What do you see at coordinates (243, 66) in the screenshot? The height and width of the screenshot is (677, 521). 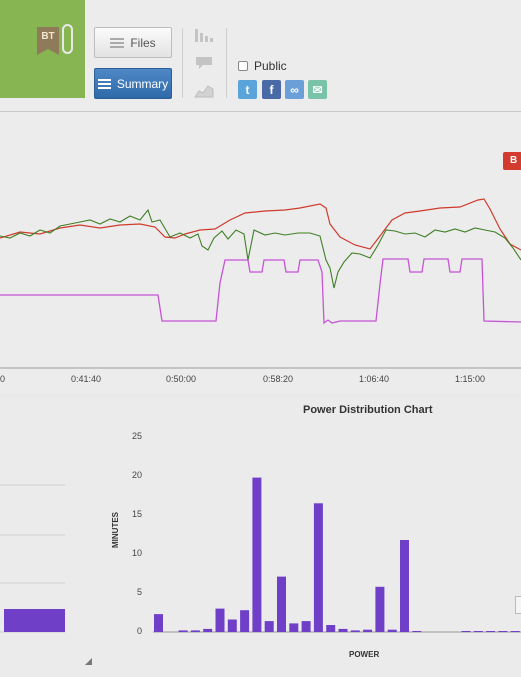 I see `public-checkbox` at bounding box center [243, 66].